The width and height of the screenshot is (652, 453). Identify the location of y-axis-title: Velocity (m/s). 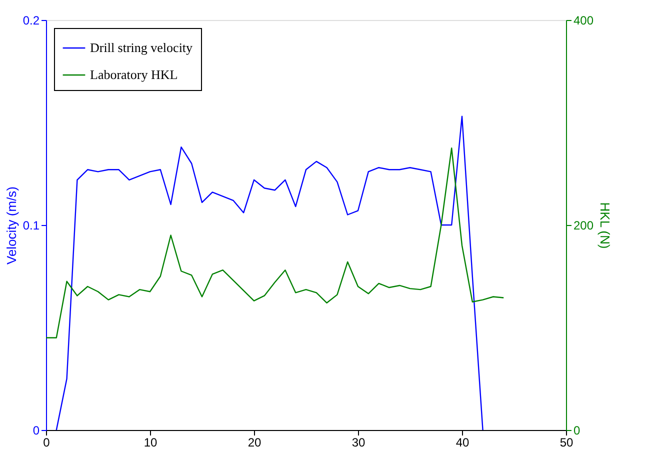
(11, 225).